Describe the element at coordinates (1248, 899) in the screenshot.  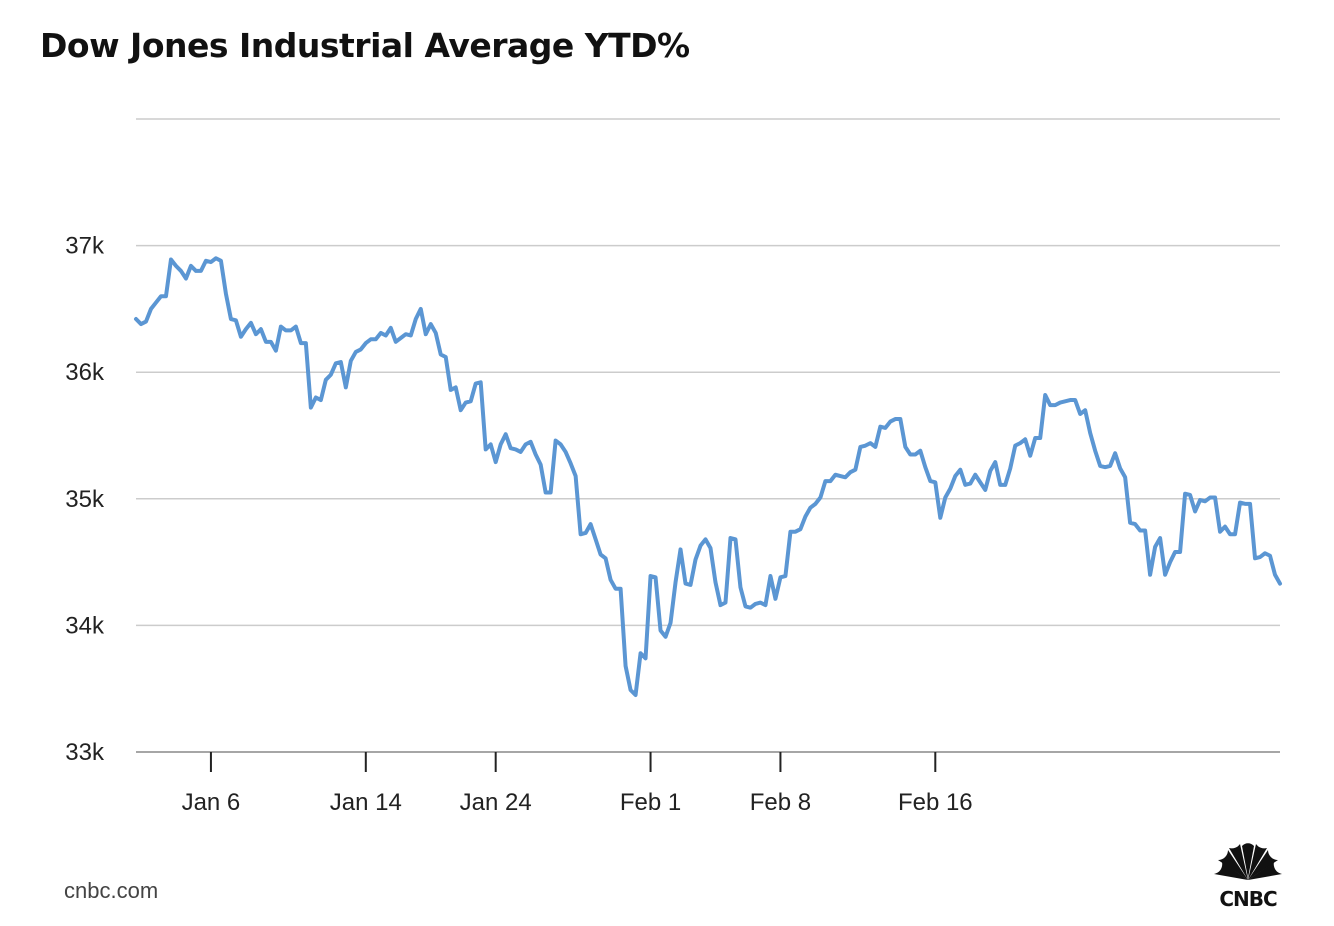
I see `logo-wordmark: CNBC` at that location.